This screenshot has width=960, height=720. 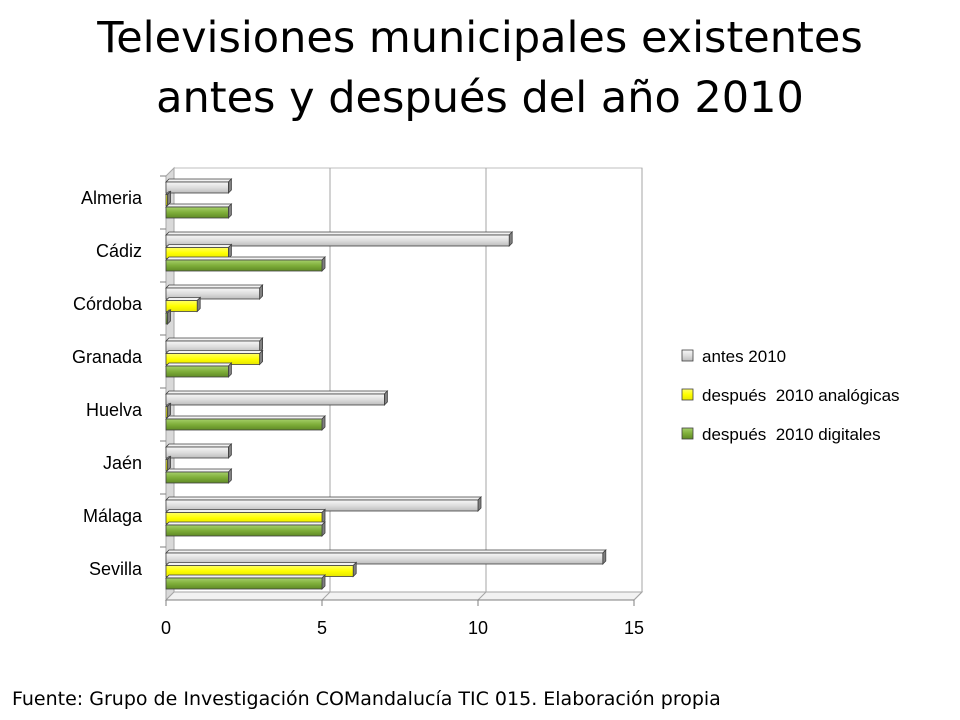 I want to click on x-tick-label: 10, so click(x=478, y=628).